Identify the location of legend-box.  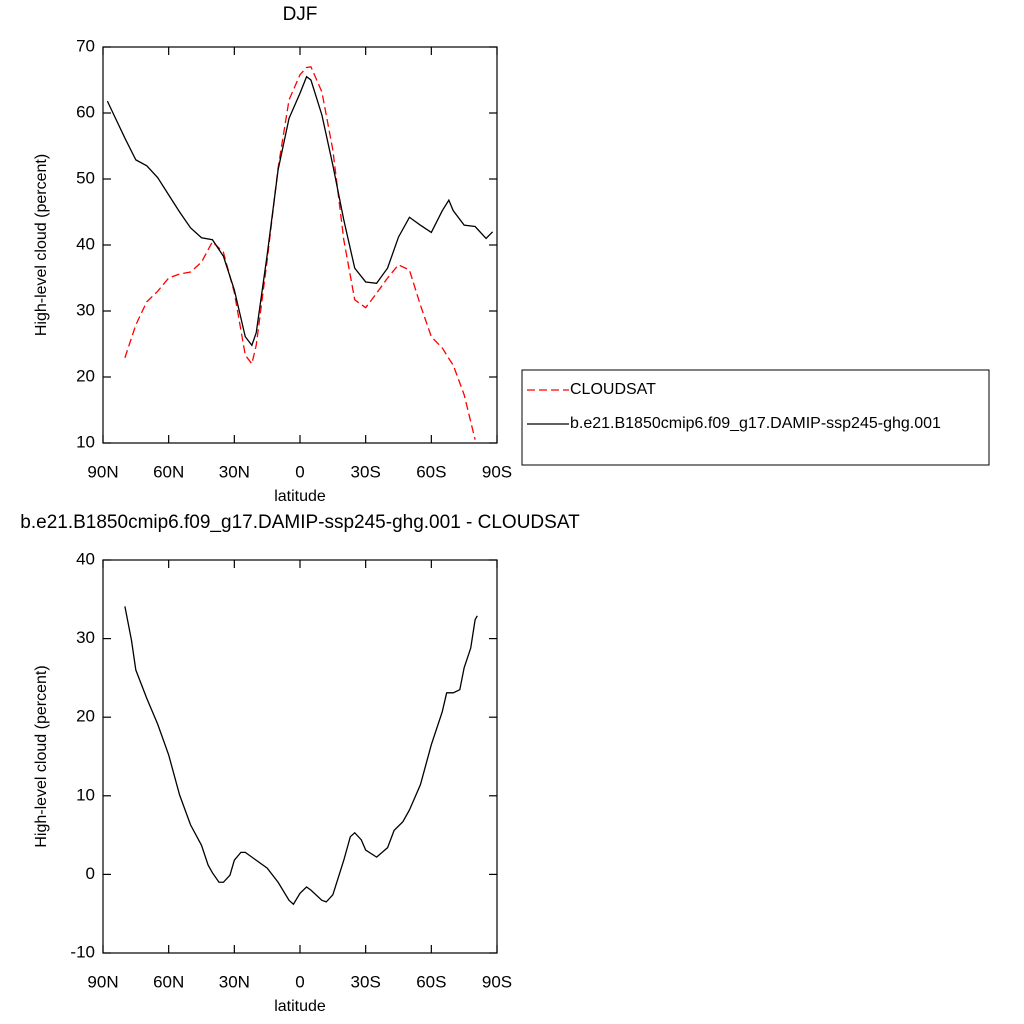
(755, 417).